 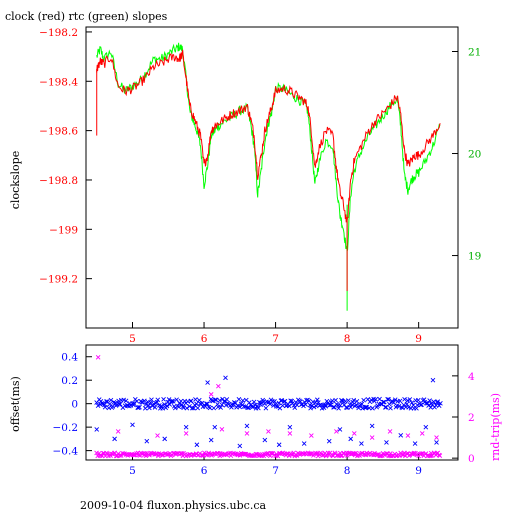 I want to click on offset-series, so click(x=268, y=412).